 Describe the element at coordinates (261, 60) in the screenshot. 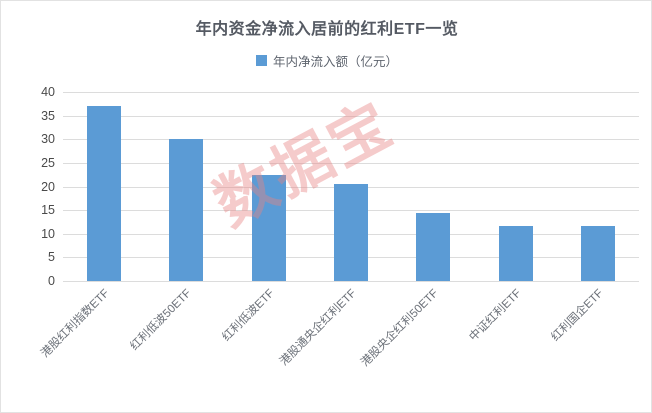

I see `legend-swatch-icon` at that location.